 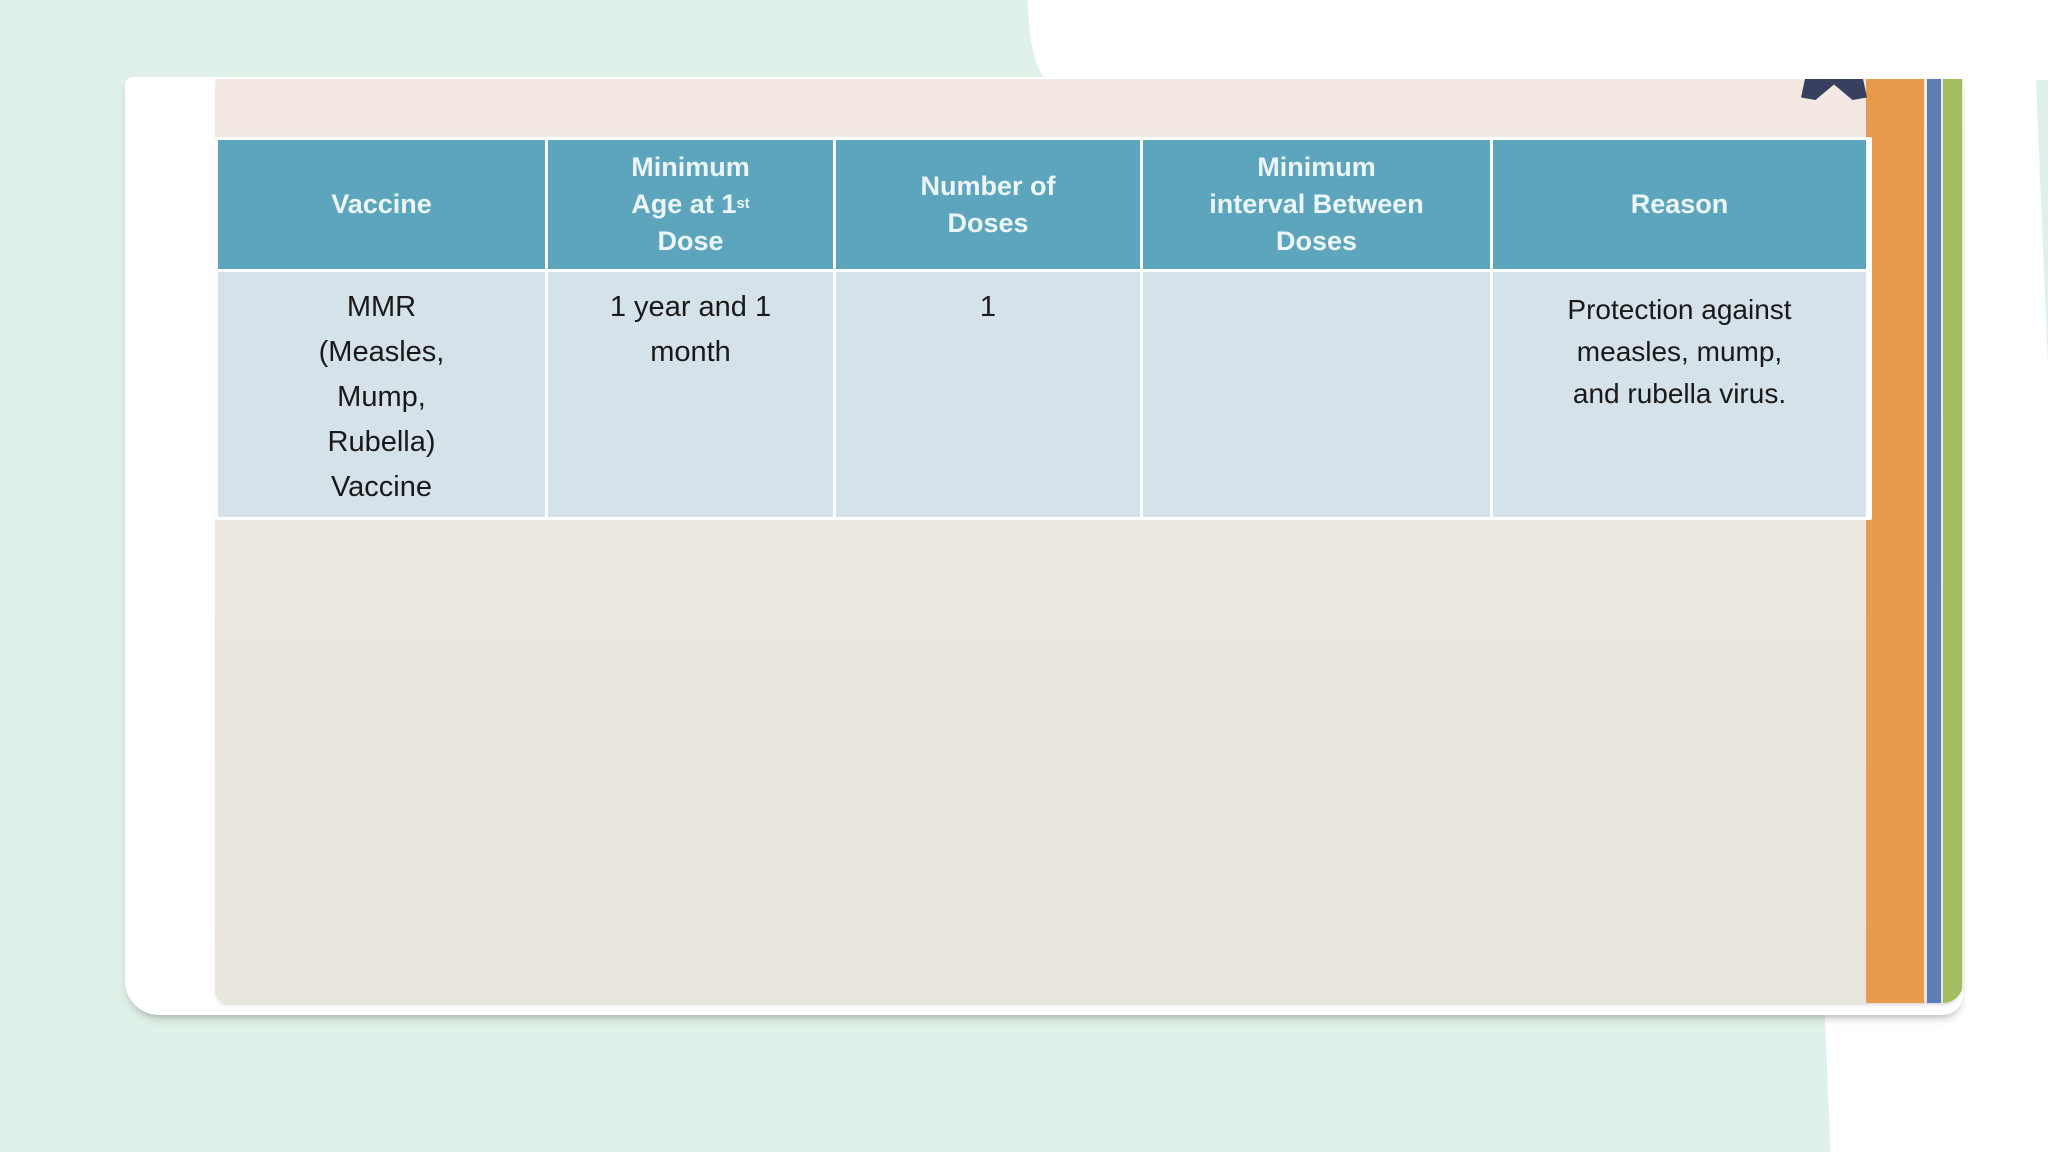 I want to click on header-cell-minimum-interval: Minimum interval Between Doses, so click(x=1316, y=204).